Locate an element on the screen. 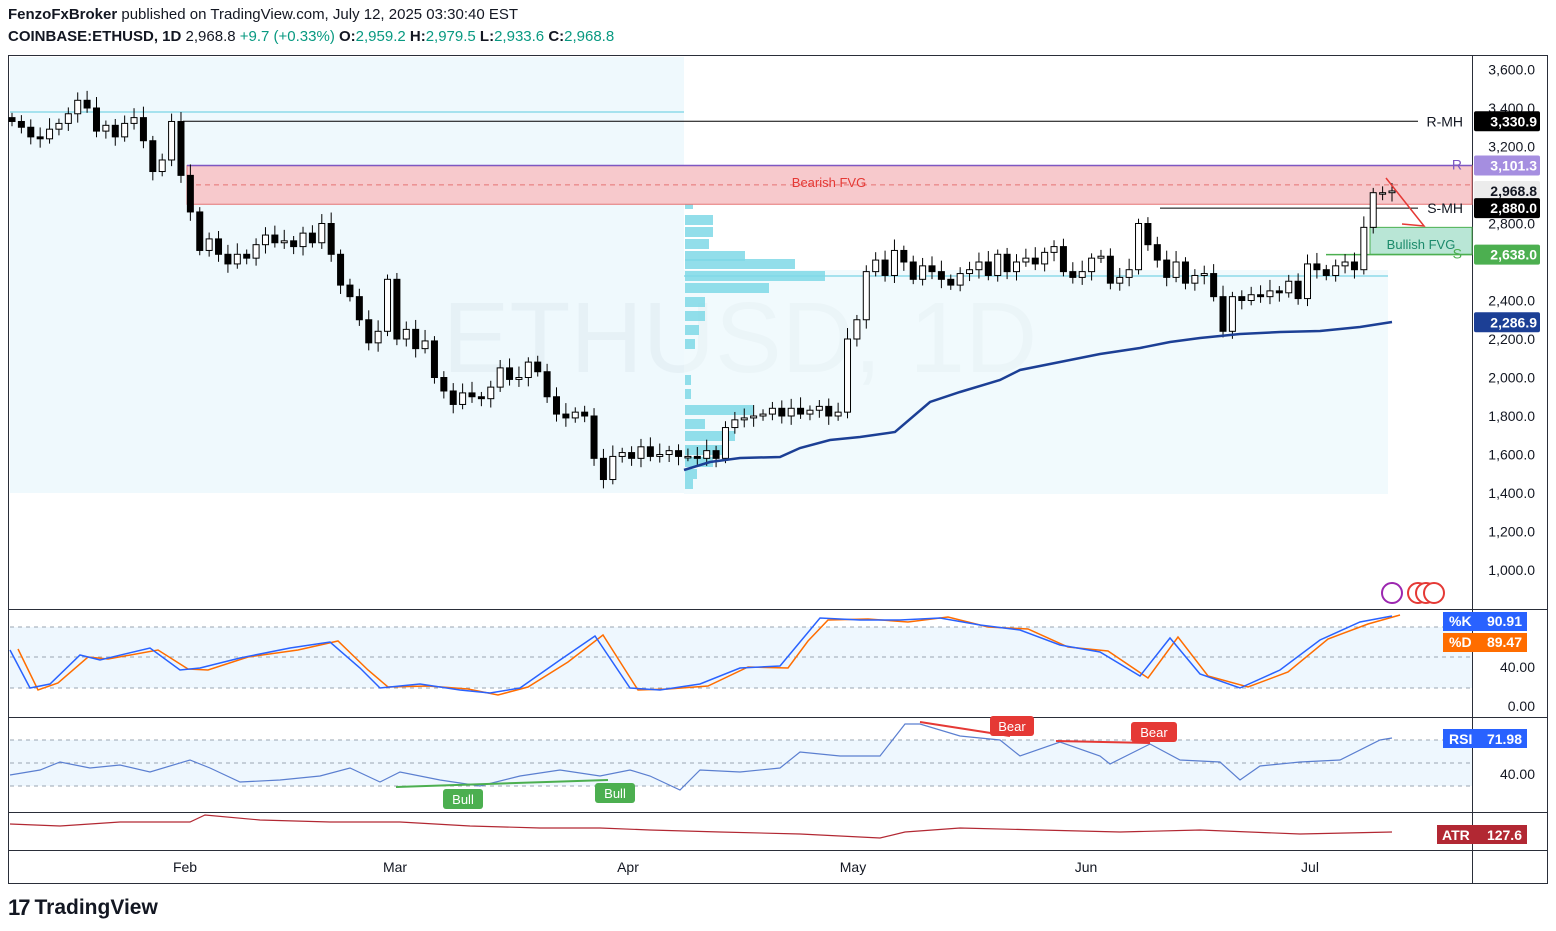 The image size is (1556, 931). divergence-tag-label: Bull is located at coordinates (463, 799).